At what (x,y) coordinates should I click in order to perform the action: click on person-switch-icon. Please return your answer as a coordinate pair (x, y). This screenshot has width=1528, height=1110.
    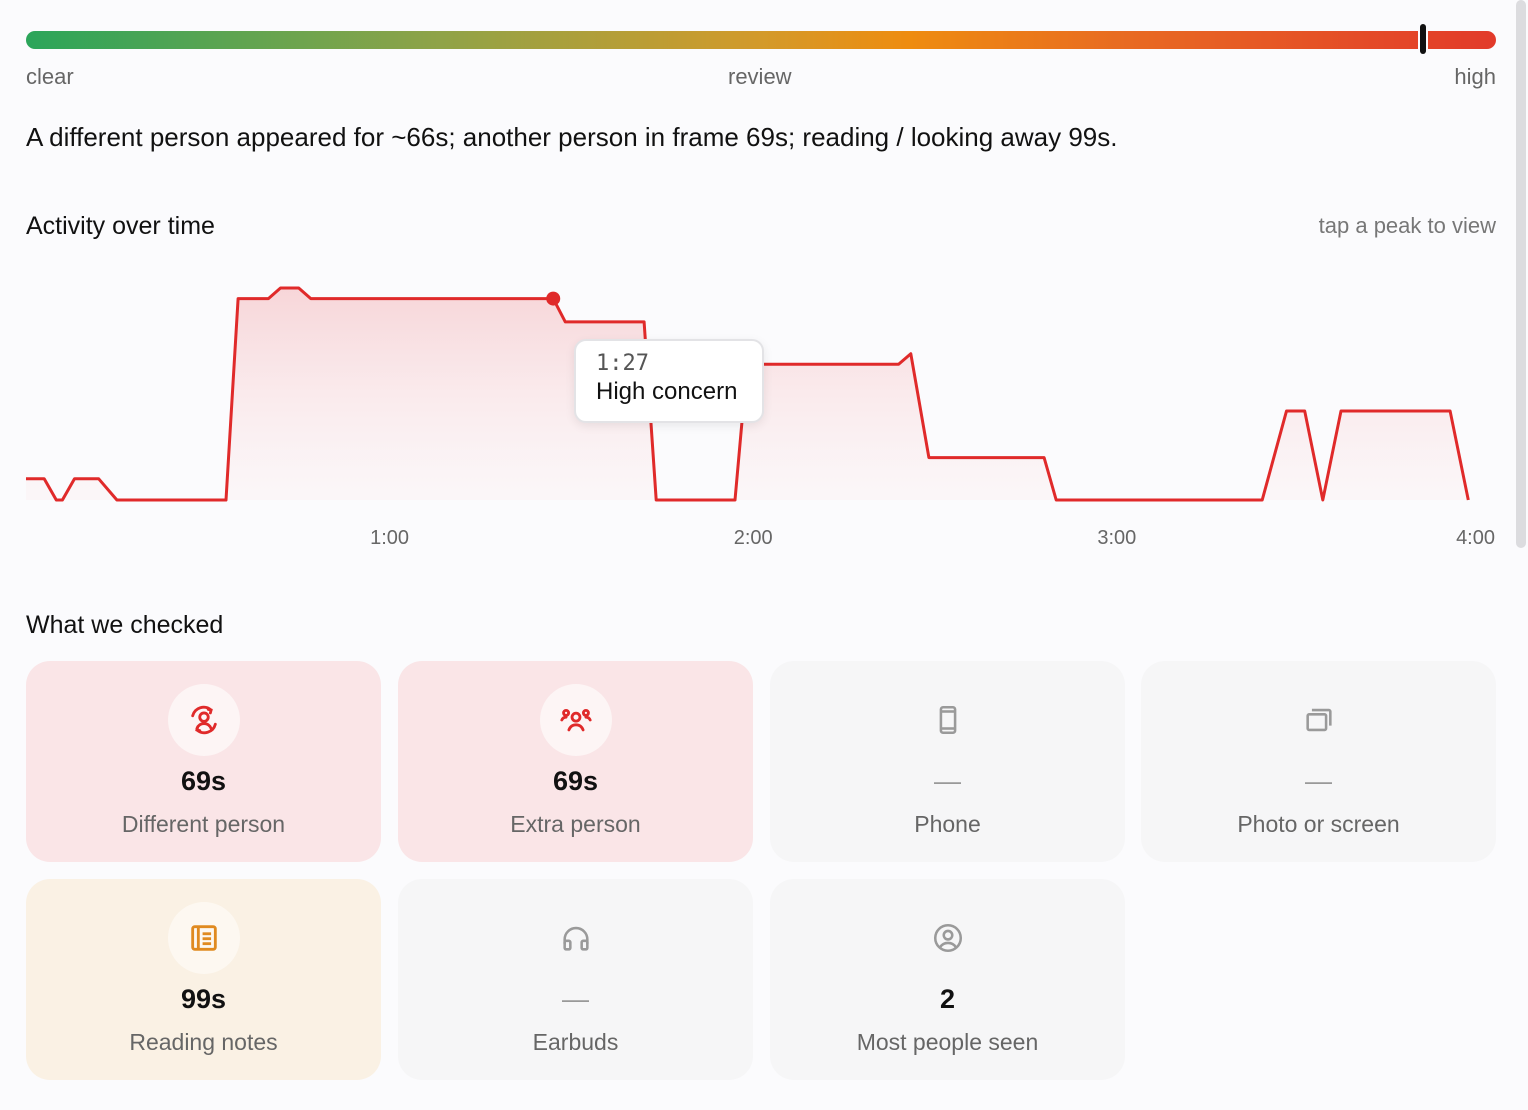
    Looking at the image, I should click on (204, 720).